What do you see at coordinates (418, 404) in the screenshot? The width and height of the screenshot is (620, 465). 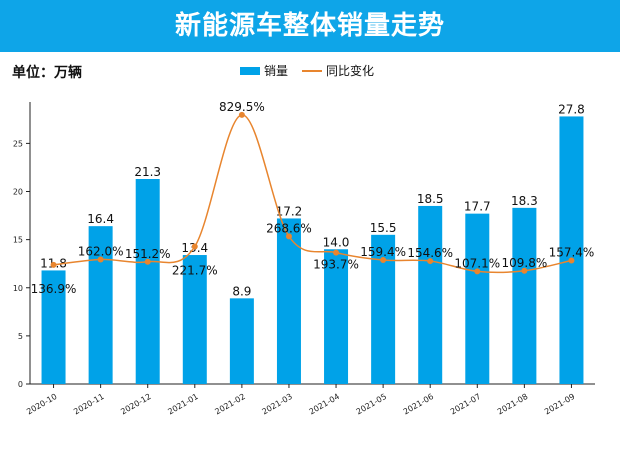 I see `x-tick-label: 2021-06` at bounding box center [418, 404].